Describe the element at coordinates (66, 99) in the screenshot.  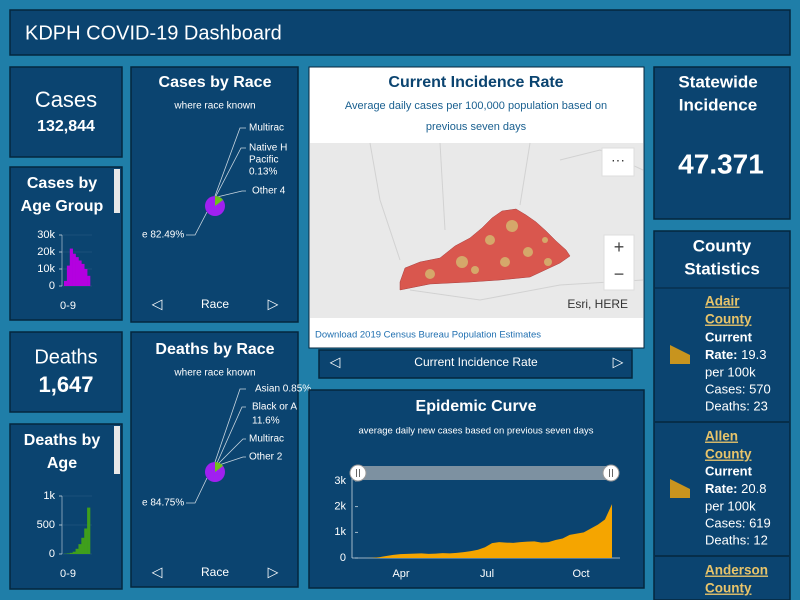
I see `cases-label: Cases` at that location.